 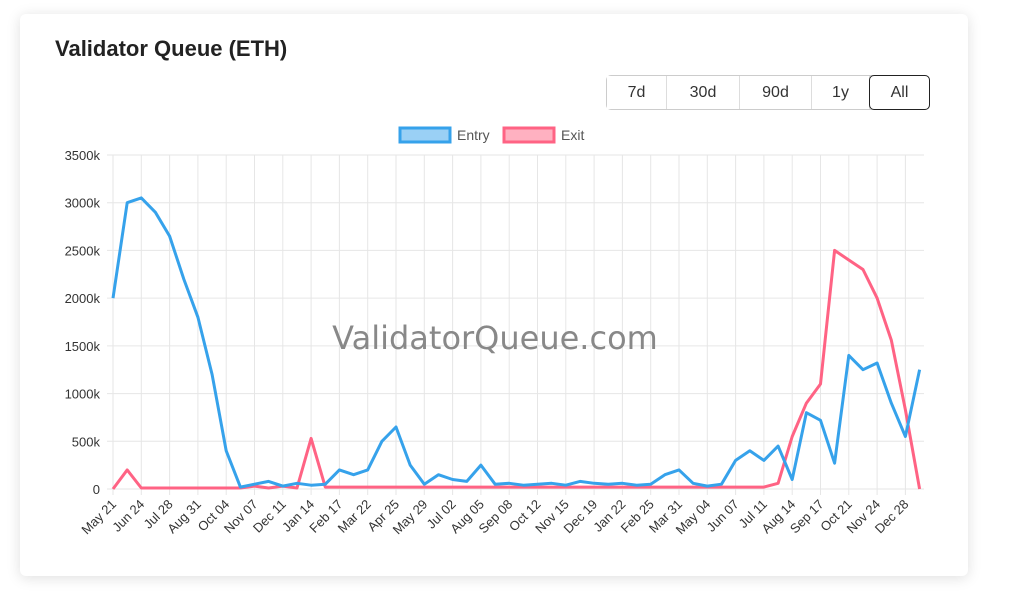 I want to click on time-range-selector: 7d 30d 90d 1y All, so click(x=768, y=92).